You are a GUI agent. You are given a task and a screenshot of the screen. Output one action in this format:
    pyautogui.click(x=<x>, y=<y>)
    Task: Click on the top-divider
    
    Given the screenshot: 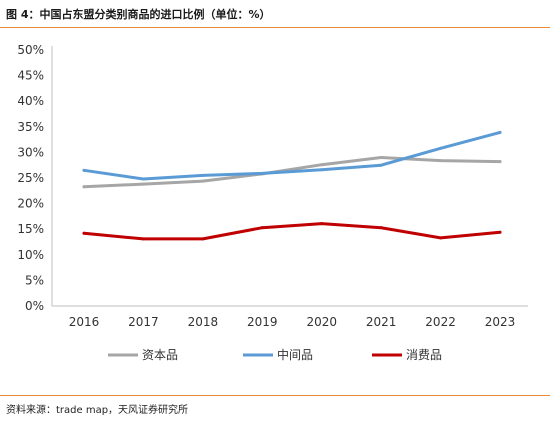 What is the action you would take?
    pyautogui.click(x=275, y=27)
    